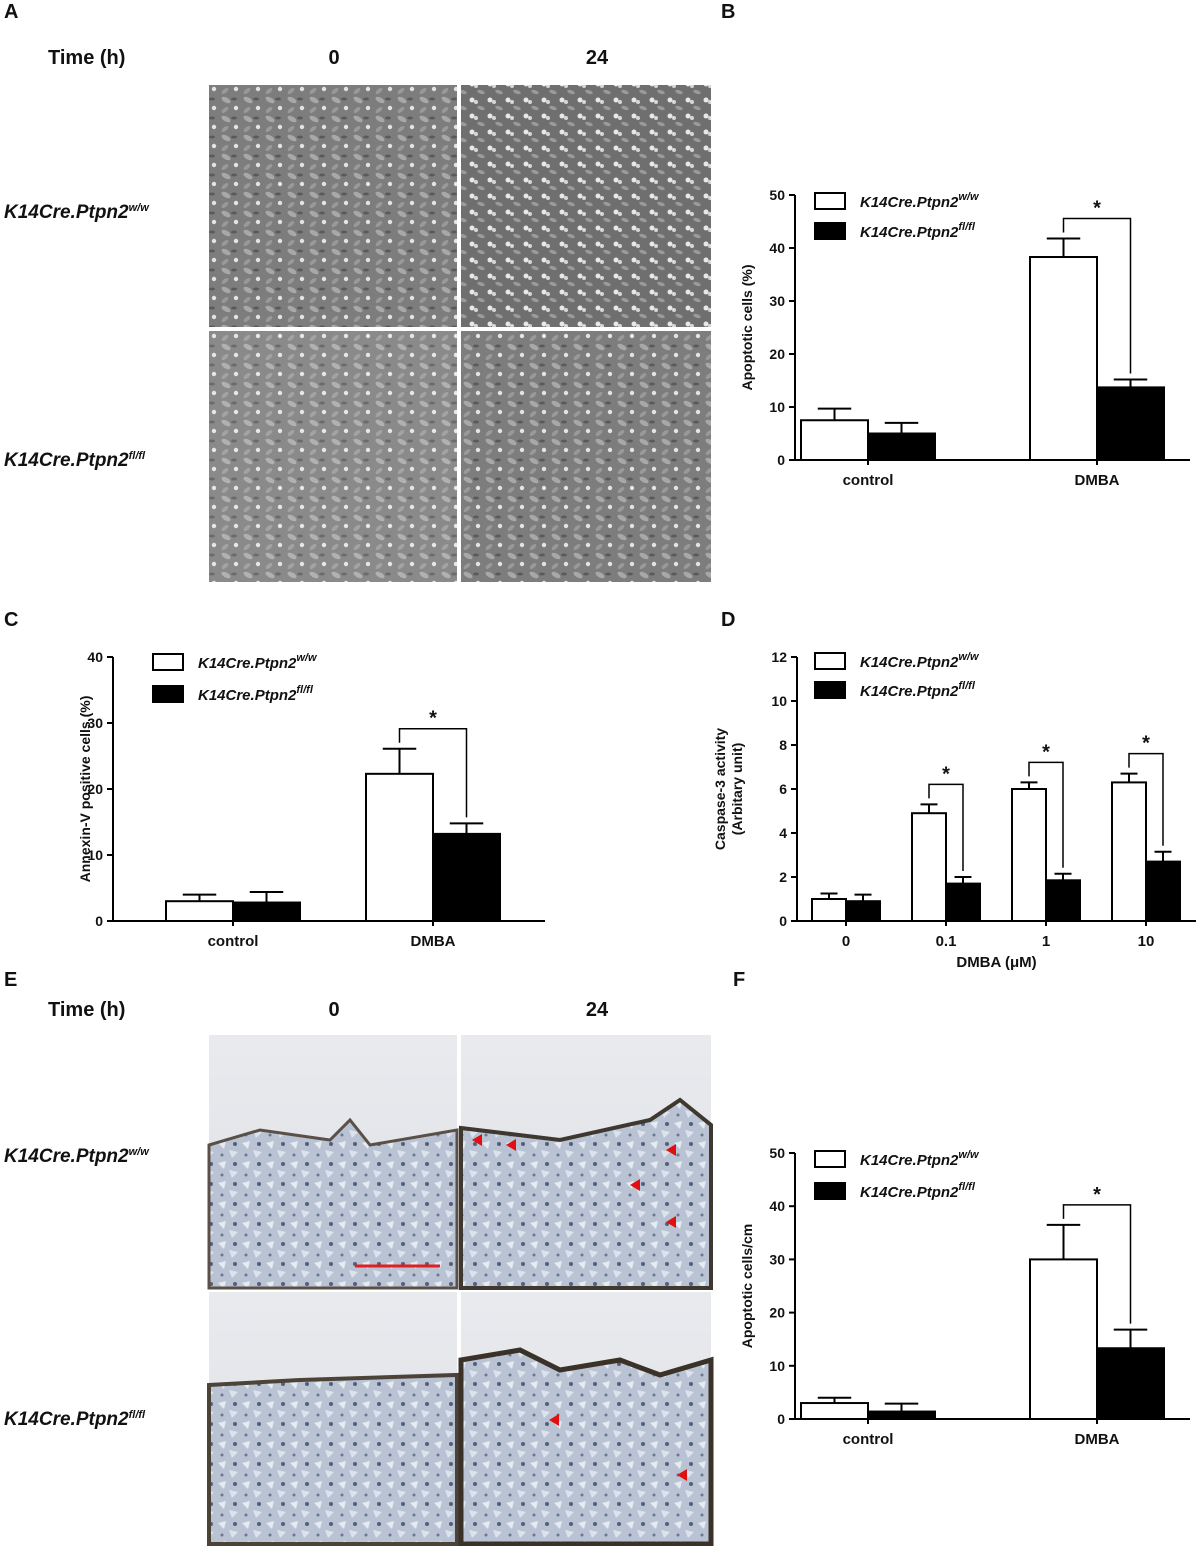 Image resolution: width=1200 pixels, height=1551 pixels. Describe the element at coordinates (77, 1156) in the screenshot. I see `row-label: K14Cre.Ptpn2w/w` at that location.